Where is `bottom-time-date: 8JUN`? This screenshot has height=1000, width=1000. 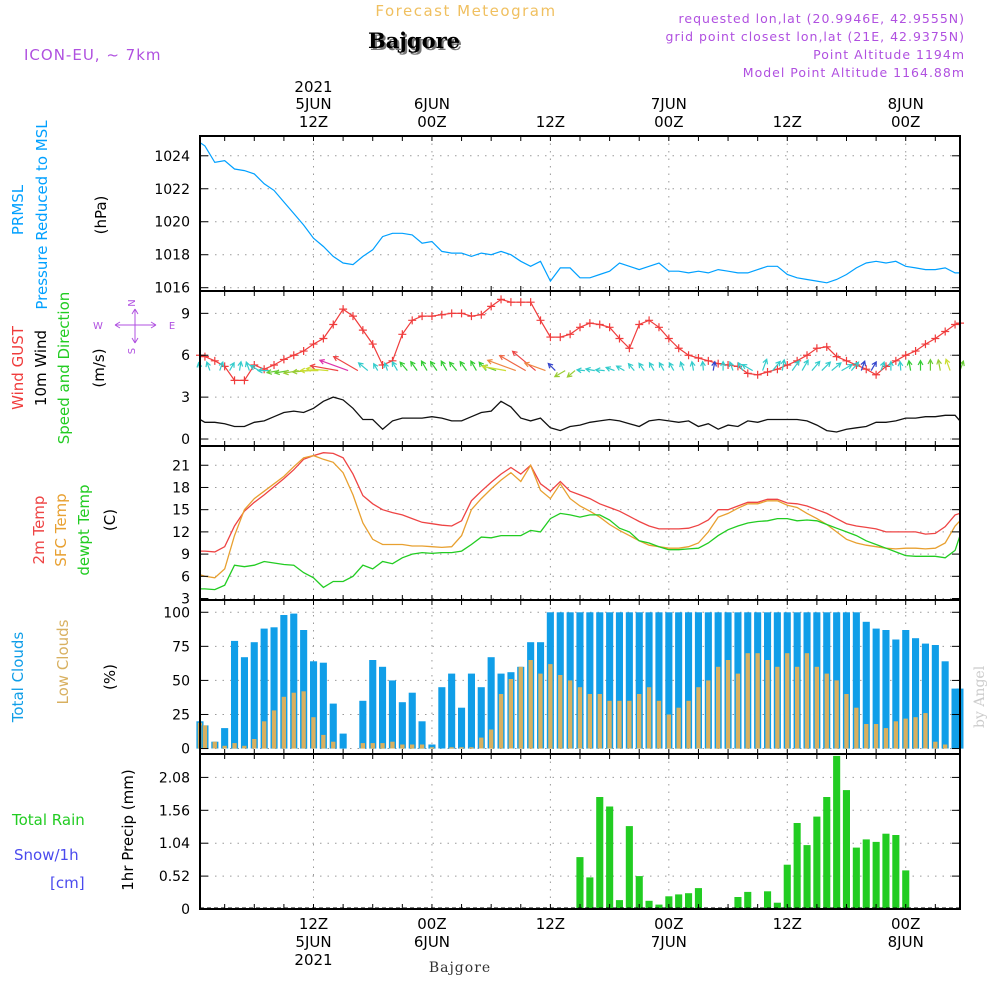
bottom-time-date: 8JUN is located at coordinates (906, 942).